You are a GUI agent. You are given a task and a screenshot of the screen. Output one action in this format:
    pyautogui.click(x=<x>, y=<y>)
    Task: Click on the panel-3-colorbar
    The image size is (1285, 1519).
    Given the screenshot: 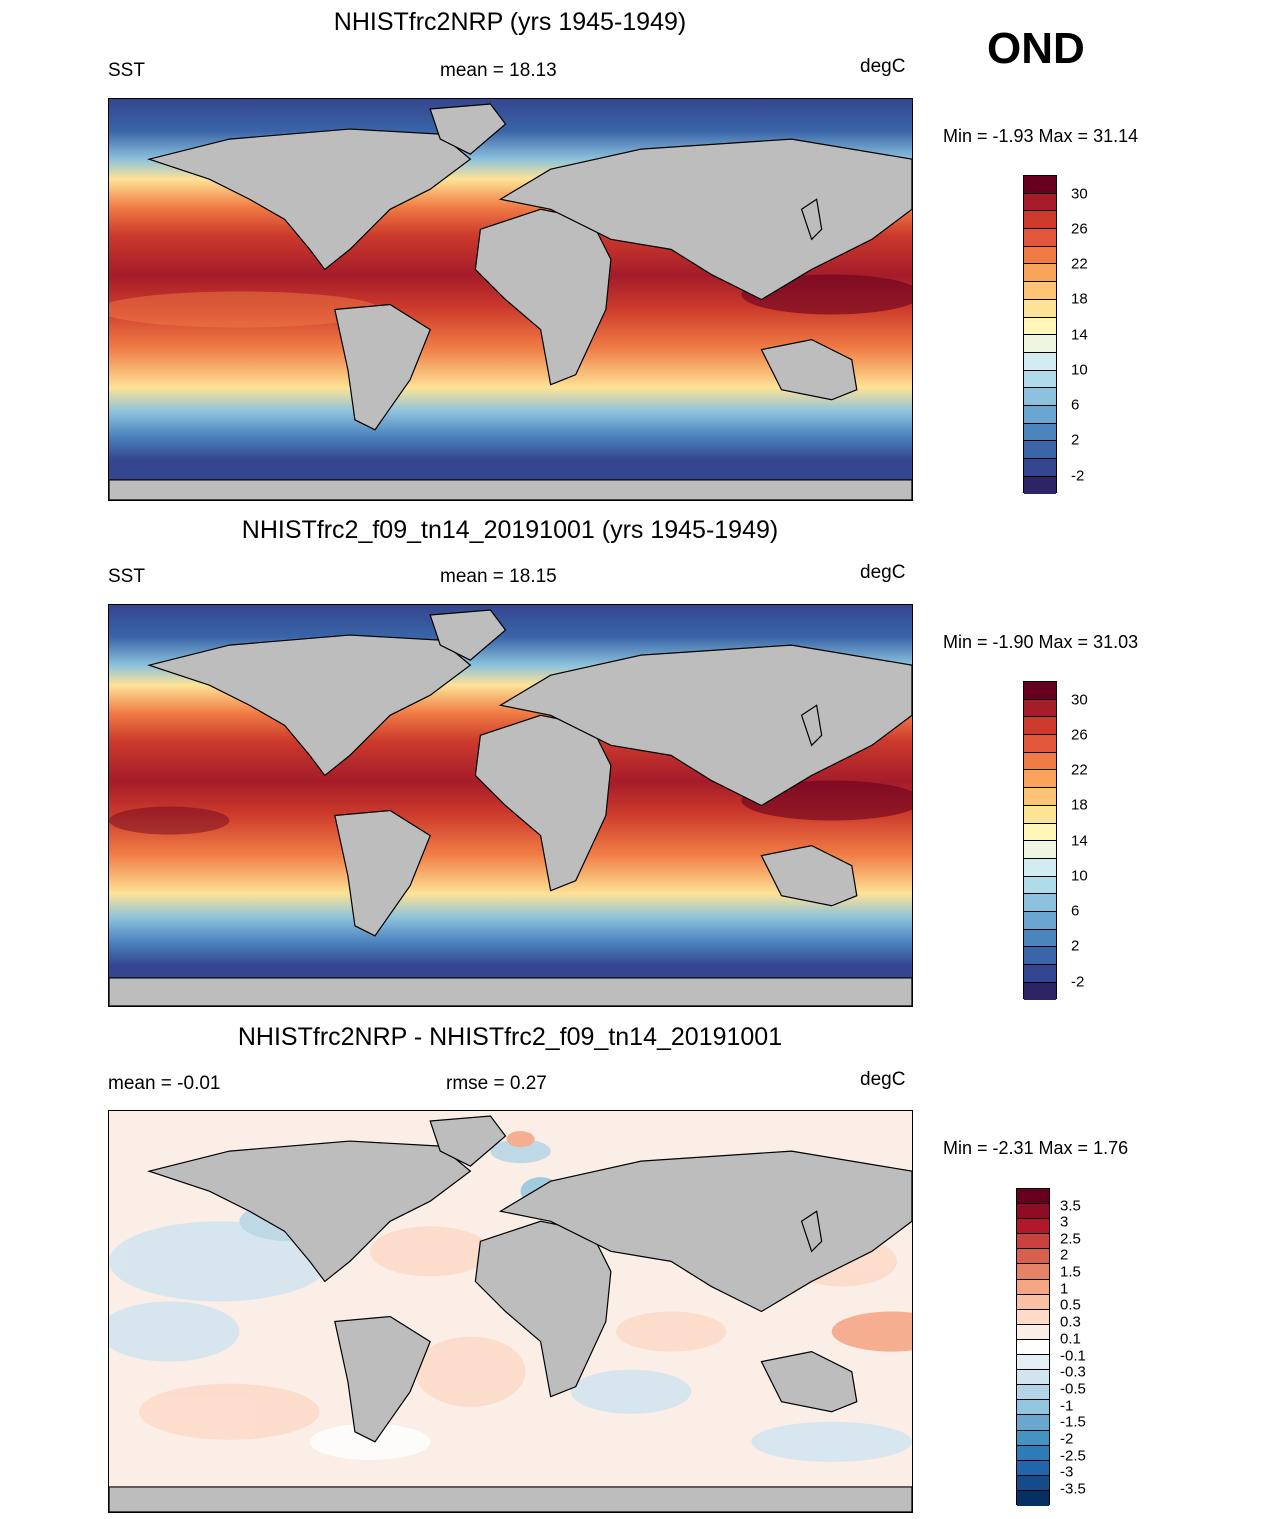 What is the action you would take?
    pyautogui.click(x=1033, y=1347)
    